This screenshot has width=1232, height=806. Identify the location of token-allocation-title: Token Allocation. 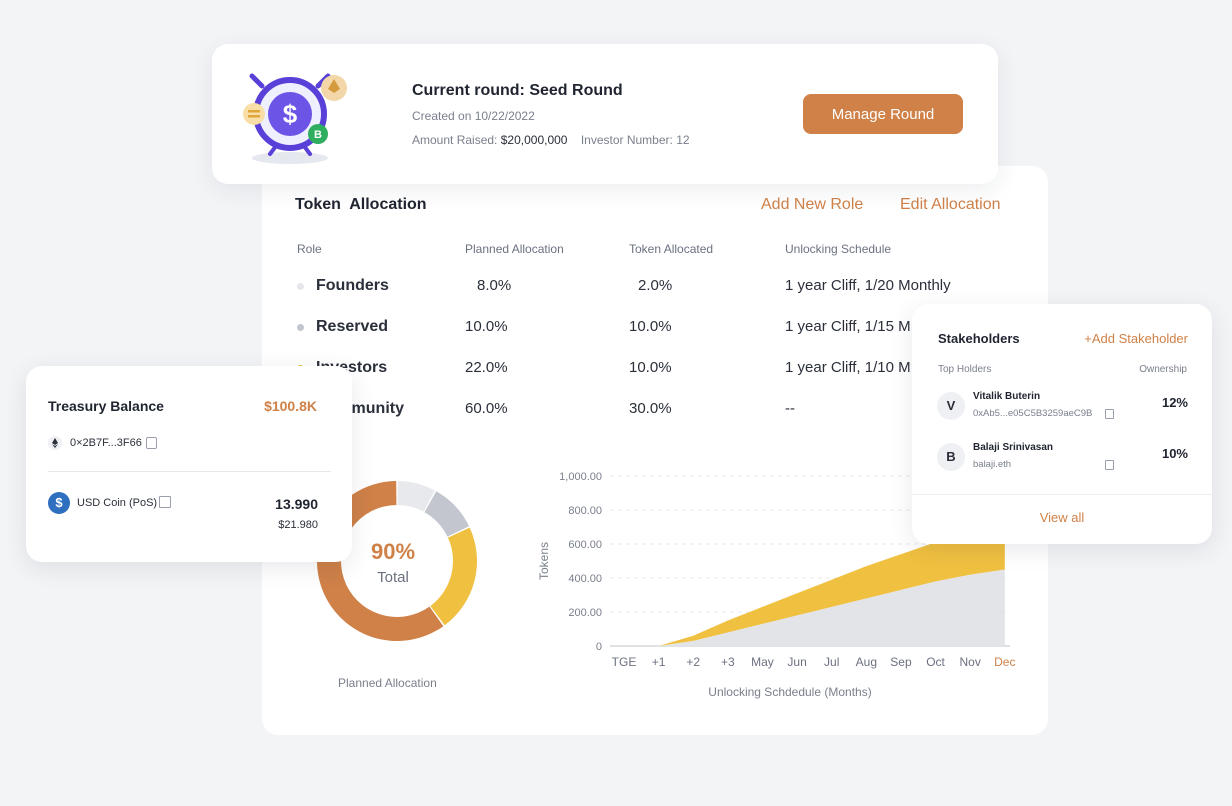
(361, 204).